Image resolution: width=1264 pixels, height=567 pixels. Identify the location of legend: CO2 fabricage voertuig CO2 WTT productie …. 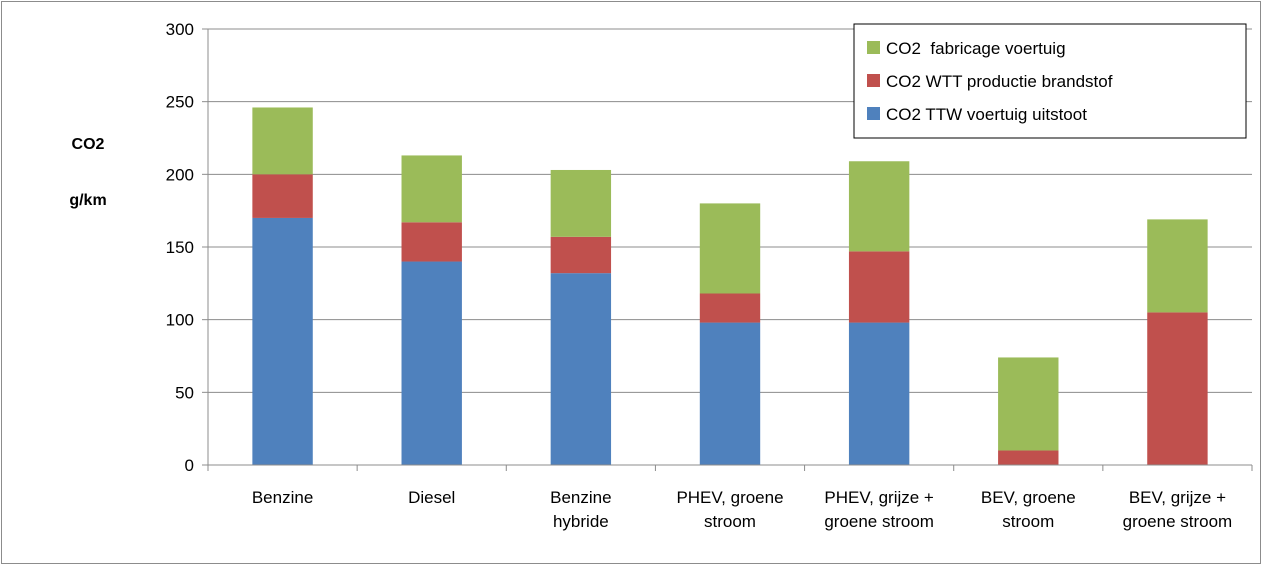
(1050, 81).